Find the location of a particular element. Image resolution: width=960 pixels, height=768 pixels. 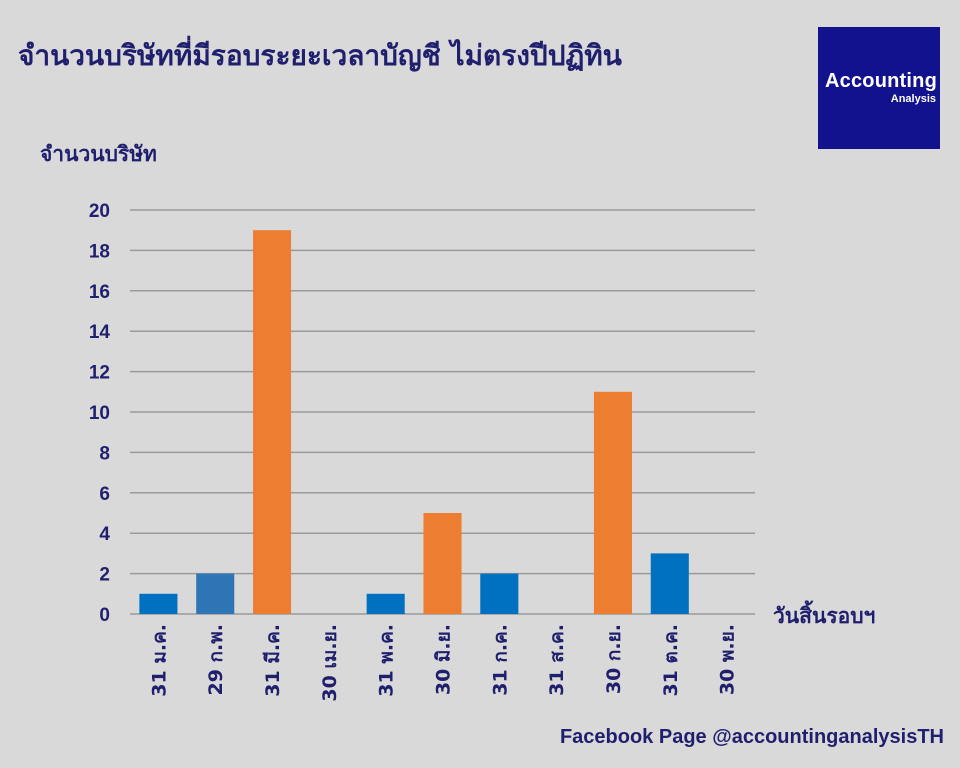

x-tick-label: 30 มิ.ย. is located at coordinates (444, 659).